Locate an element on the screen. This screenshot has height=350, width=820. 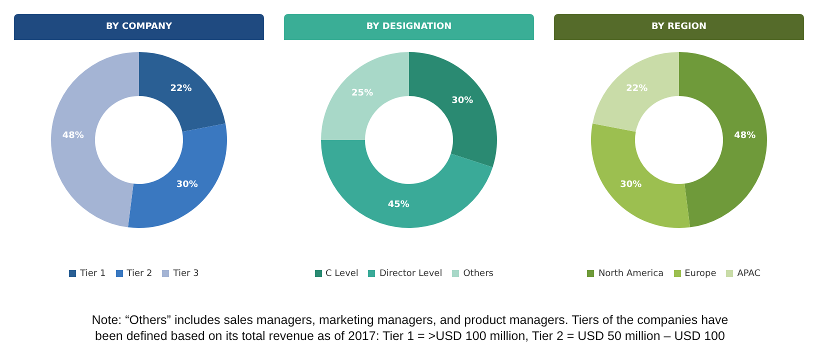
legend-label: North America is located at coordinates (631, 274).